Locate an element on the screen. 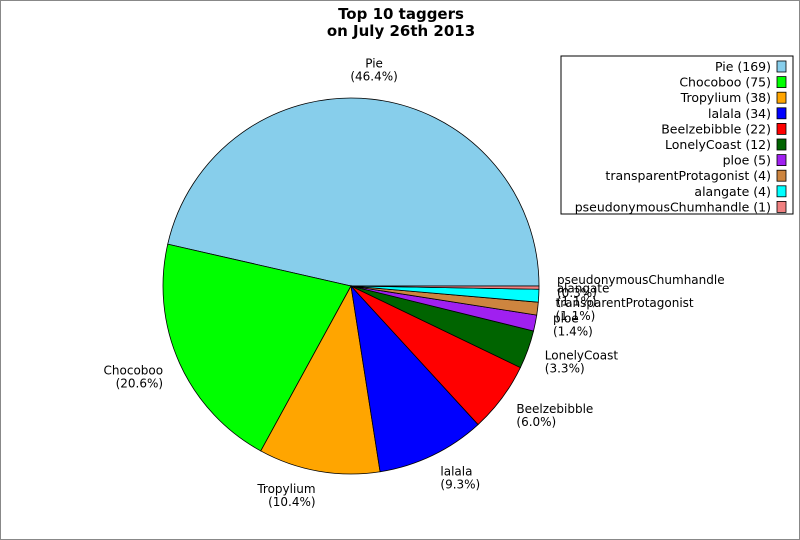 The height and width of the screenshot is (540, 800). legend-entry-pseudonymouschumhandle: pseudonymousChumhandle (1) is located at coordinates (673, 206).